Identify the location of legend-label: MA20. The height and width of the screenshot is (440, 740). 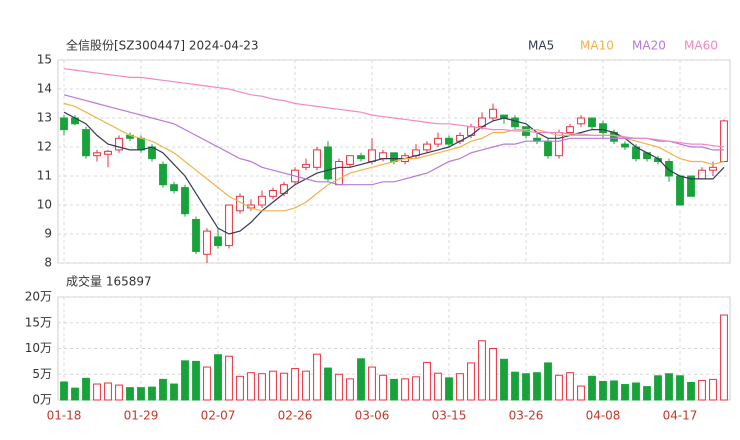
(649, 46).